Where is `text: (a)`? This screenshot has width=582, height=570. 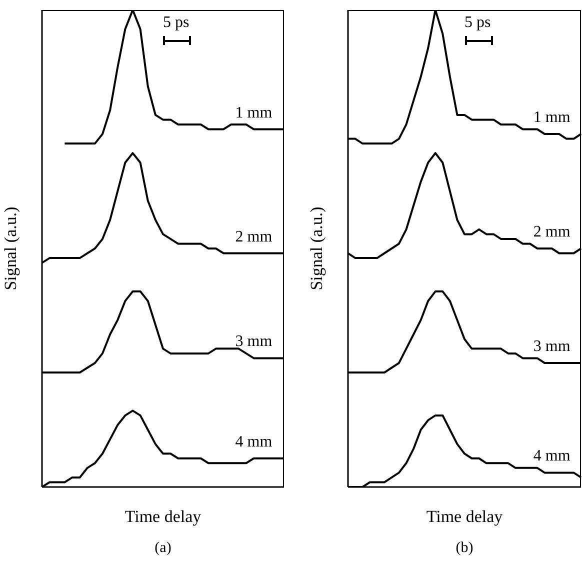
text: (a) is located at coordinates (163, 548).